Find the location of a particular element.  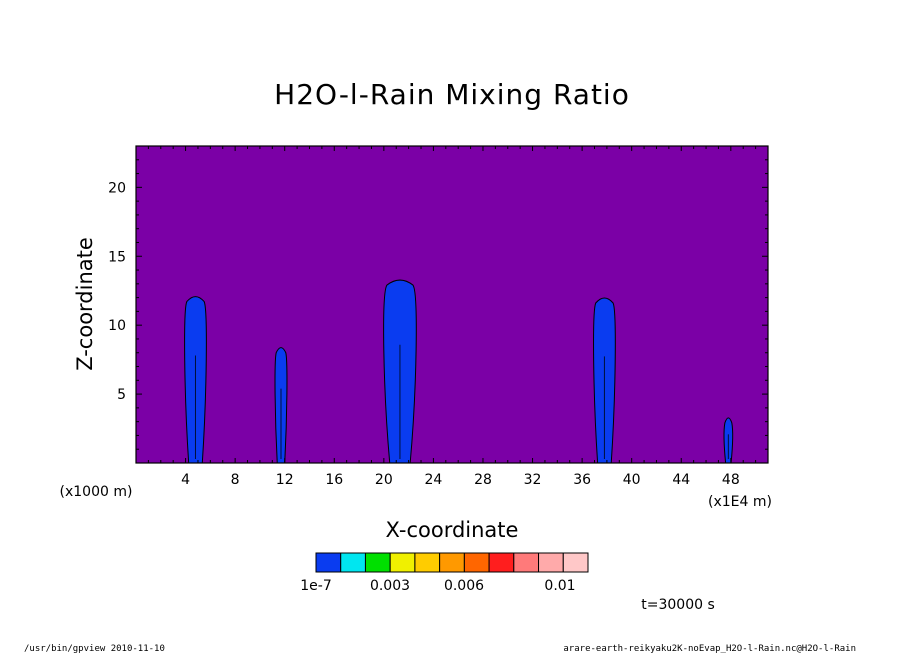

y-tick-label: 15 is located at coordinates (117, 257).